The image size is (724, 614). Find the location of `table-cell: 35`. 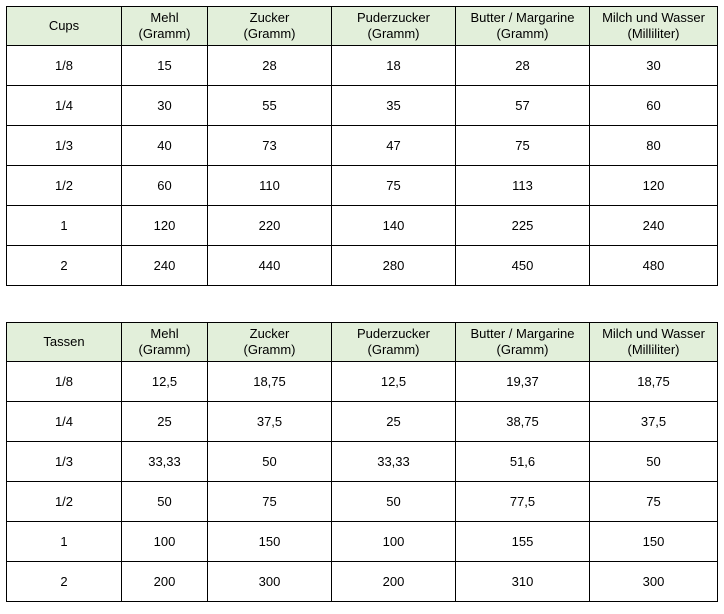

table-cell: 35 is located at coordinates (393, 105).